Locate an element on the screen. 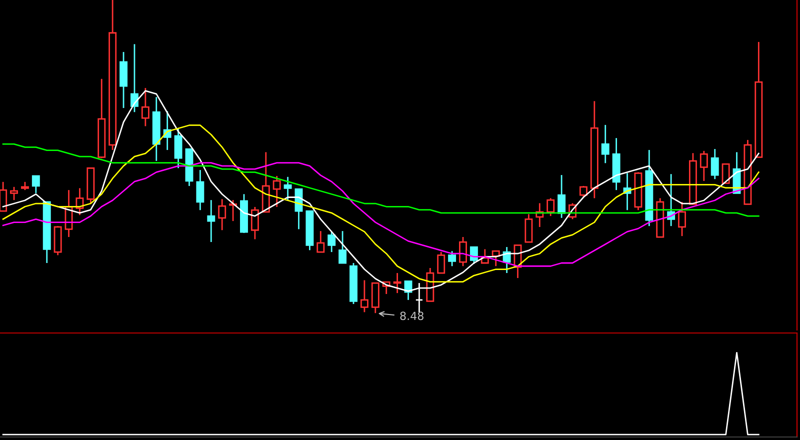 Image resolution: width=800 pixels, height=440 pixels. annotation: 8.48 is located at coordinates (412, 316).